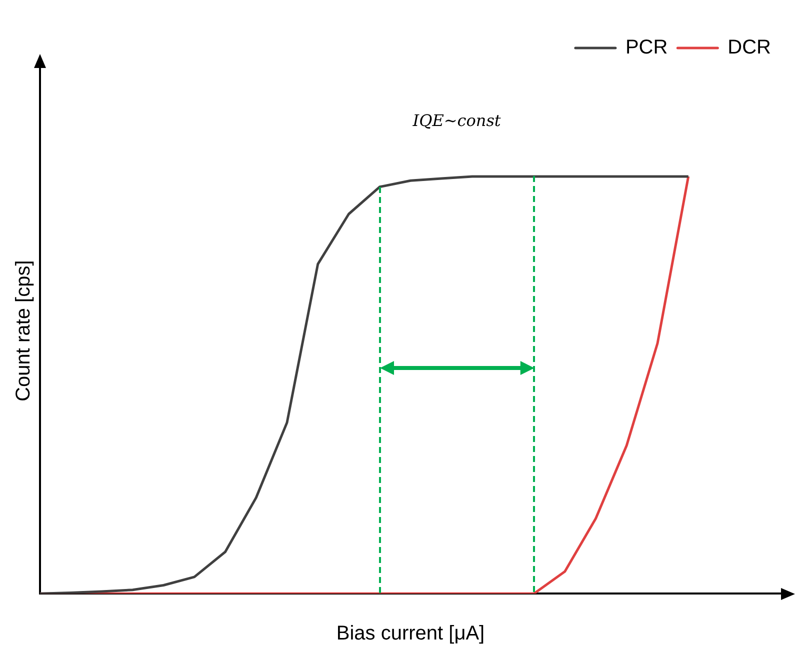  Describe the element at coordinates (457, 120) in the screenshot. I see `text: IQE~const` at that location.